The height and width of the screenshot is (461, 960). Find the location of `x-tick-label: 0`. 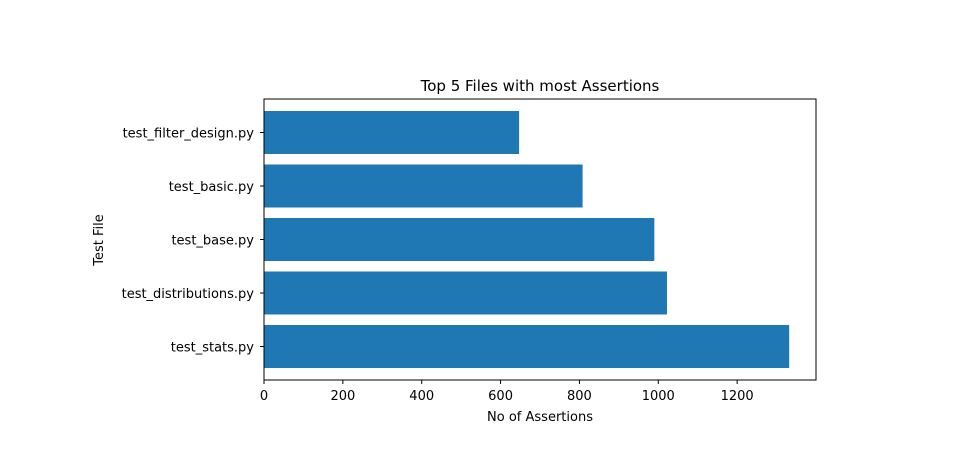

x-tick-label: 0 is located at coordinates (264, 396).